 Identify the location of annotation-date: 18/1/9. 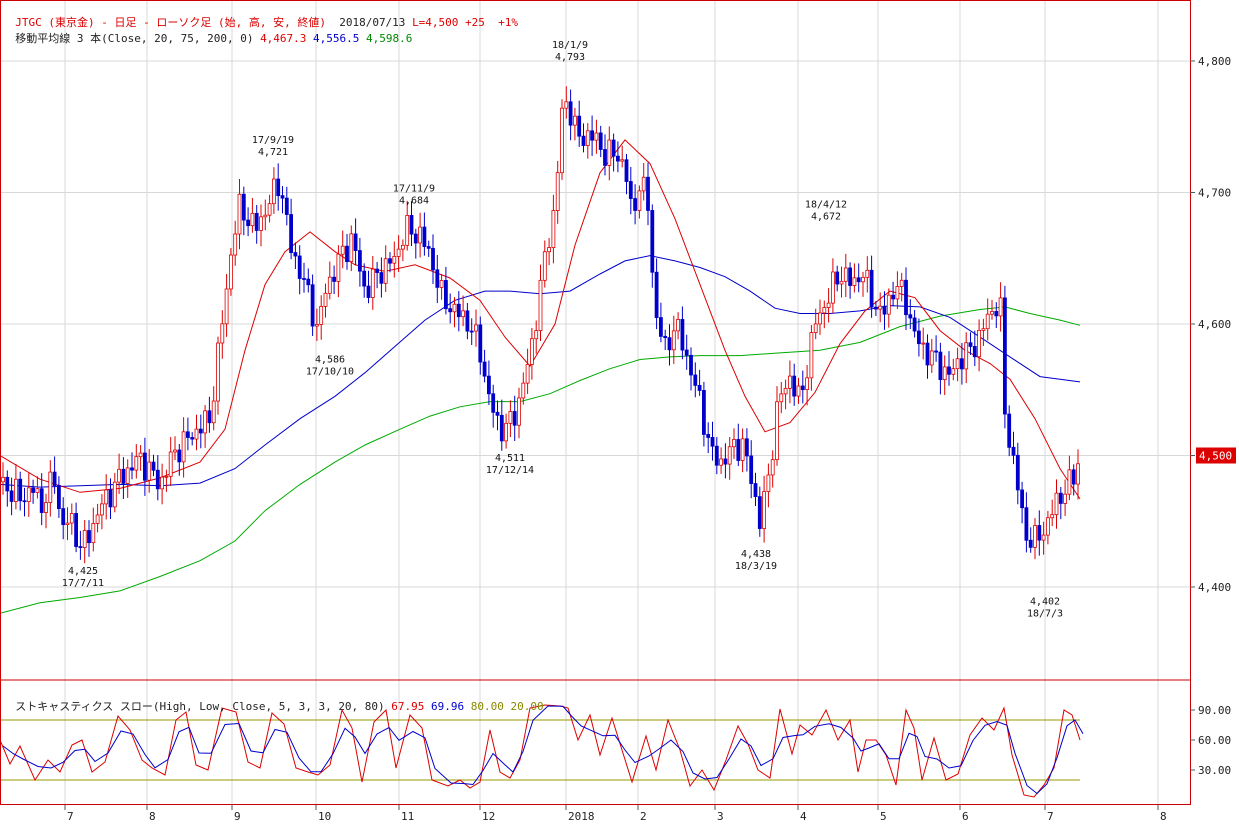
(570, 45).